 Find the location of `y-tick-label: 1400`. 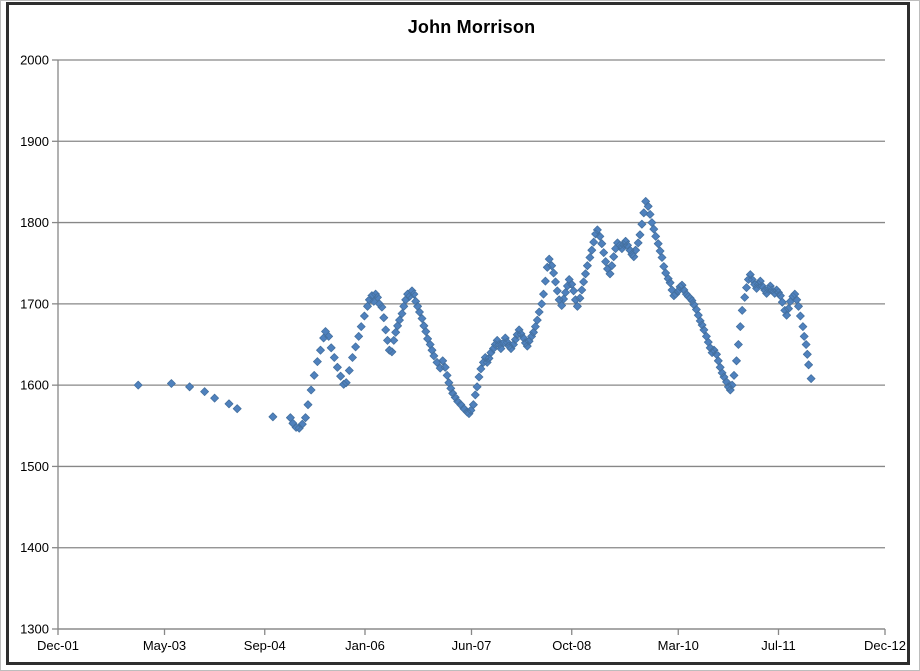

y-tick-label: 1400 is located at coordinates (34, 547).